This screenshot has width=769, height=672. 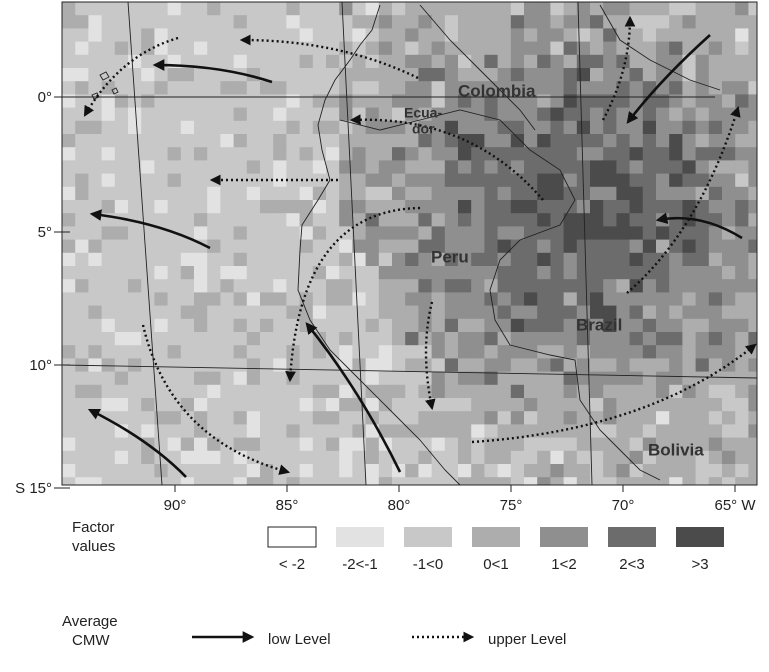 What do you see at coordinates (91, 640) in the screenshot?
I see `legend-title: CMW` at bounding box center [91, 640].